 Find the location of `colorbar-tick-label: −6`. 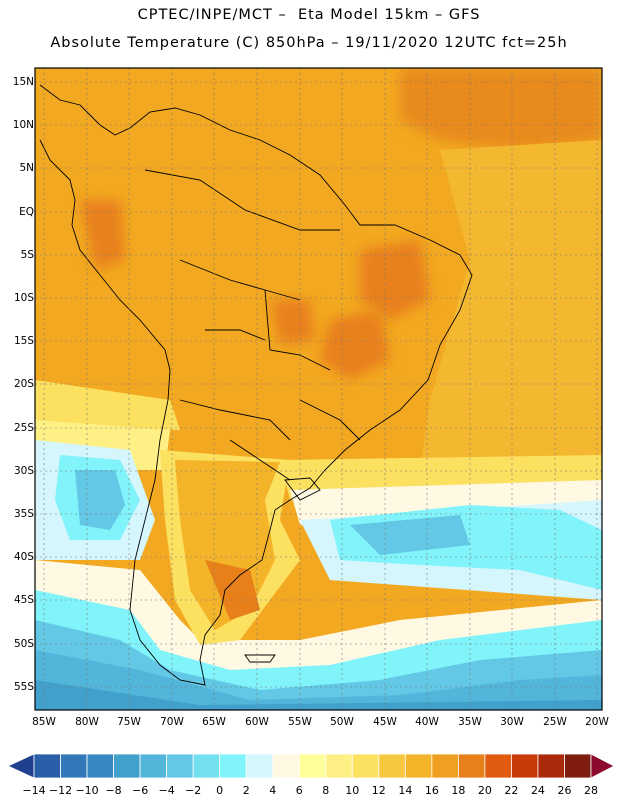

colorbar-tick-label: −6 is located at coordinates (140, 790).